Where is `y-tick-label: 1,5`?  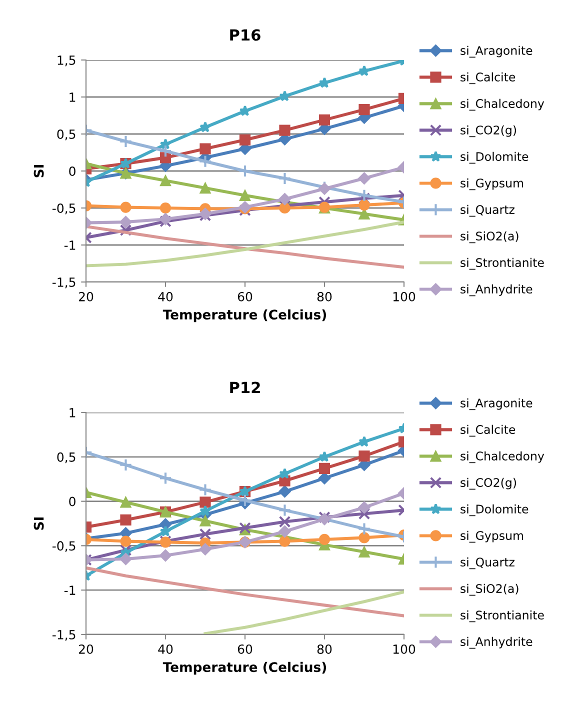 y-tick-label: 1,5 is located at coordinates (67, 61).